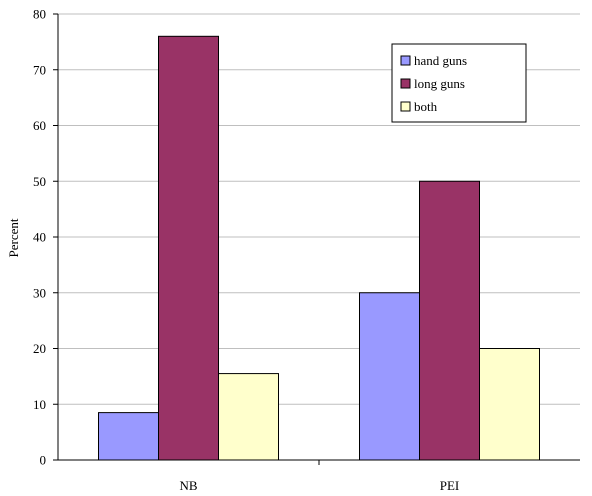 The height and width of the screenshot is (496, 592). I want to click on y-tick-label: 80, so click(39, 14).